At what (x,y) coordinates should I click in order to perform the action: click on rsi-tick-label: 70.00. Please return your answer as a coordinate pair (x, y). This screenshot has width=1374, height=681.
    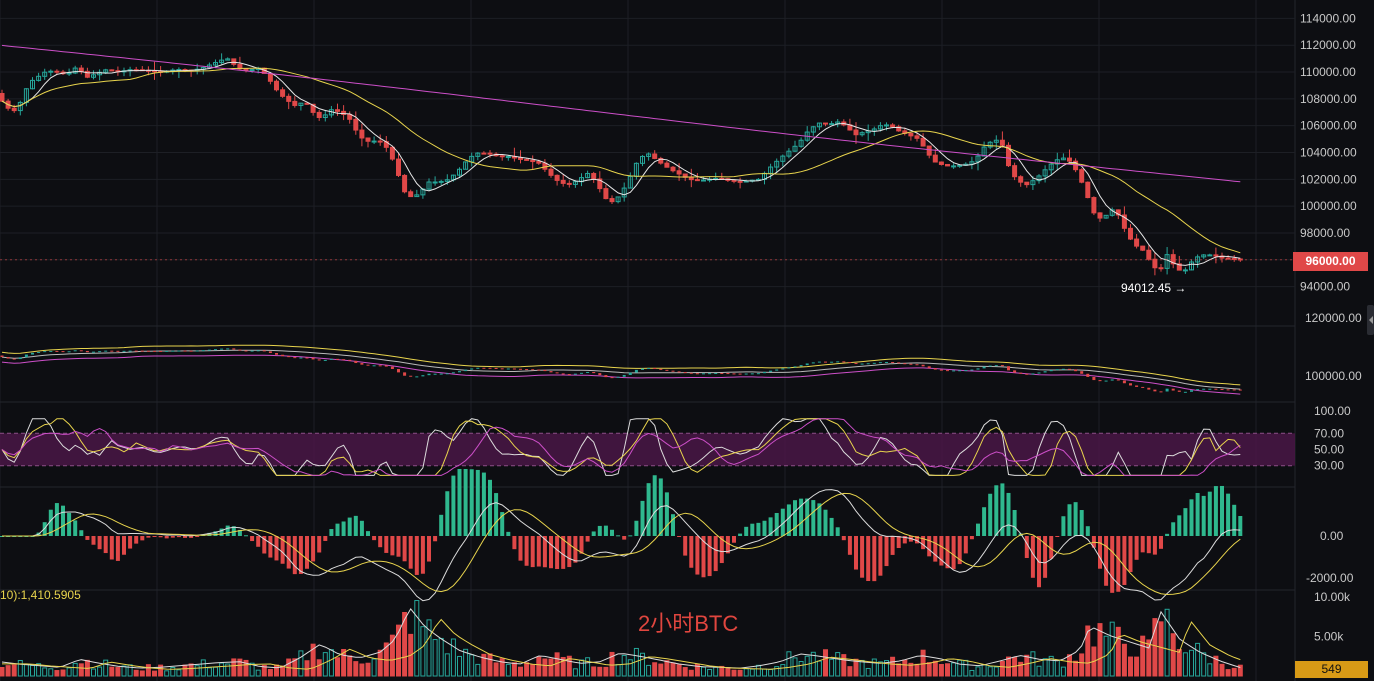
    Looking at the image, I should click on (1329, 433).